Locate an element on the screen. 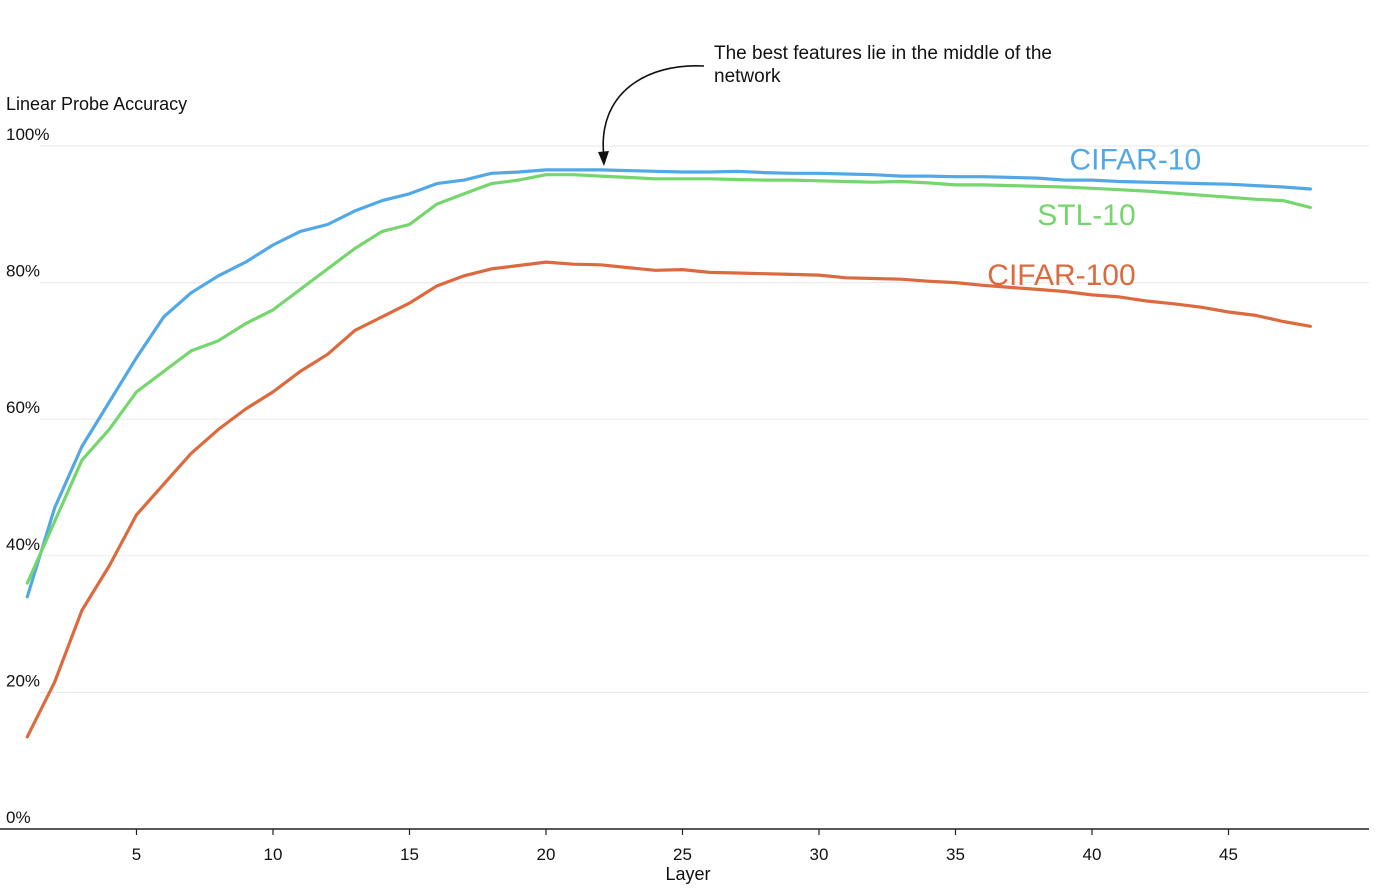  x-tick-labels: 5 10 15 20 25 30 35 40 45 is located at coordinates (685, 846).